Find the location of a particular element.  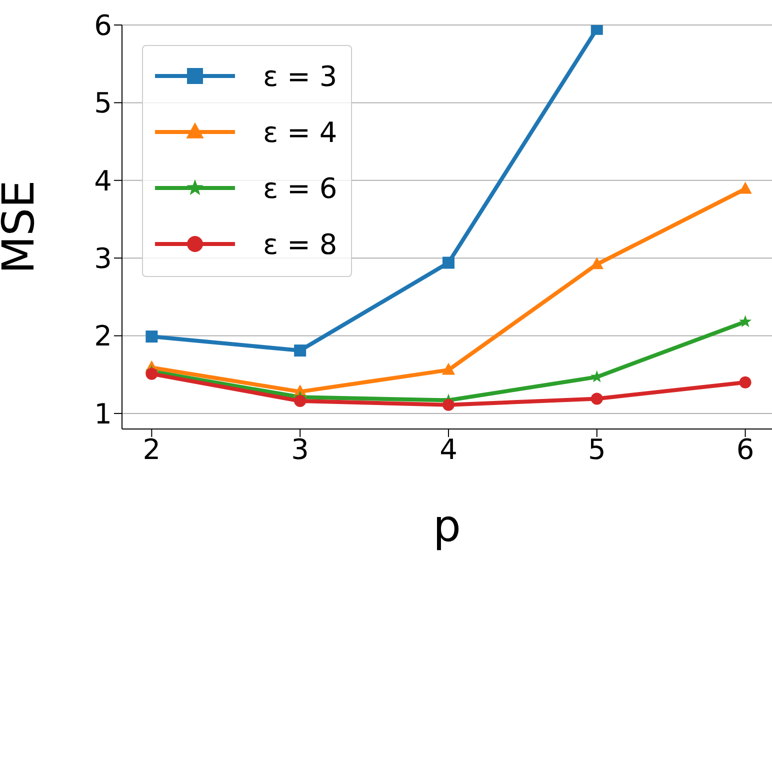

x-tick-label: 3 is located at coordinates (300, 449).